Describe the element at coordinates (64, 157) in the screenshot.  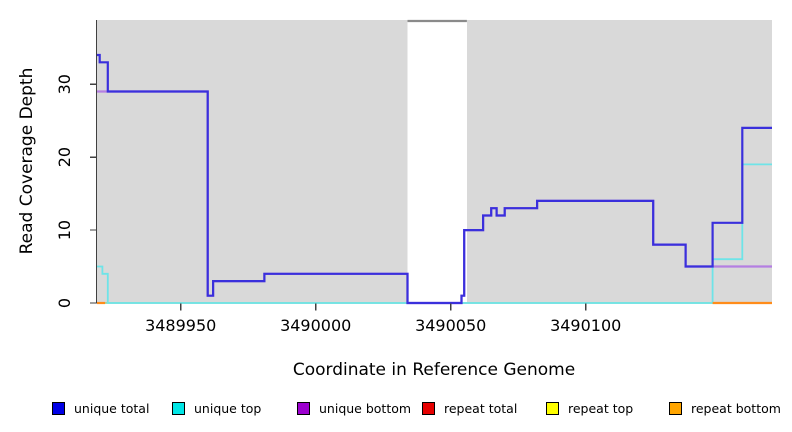
I see `y-tick-label: 20` at that location.